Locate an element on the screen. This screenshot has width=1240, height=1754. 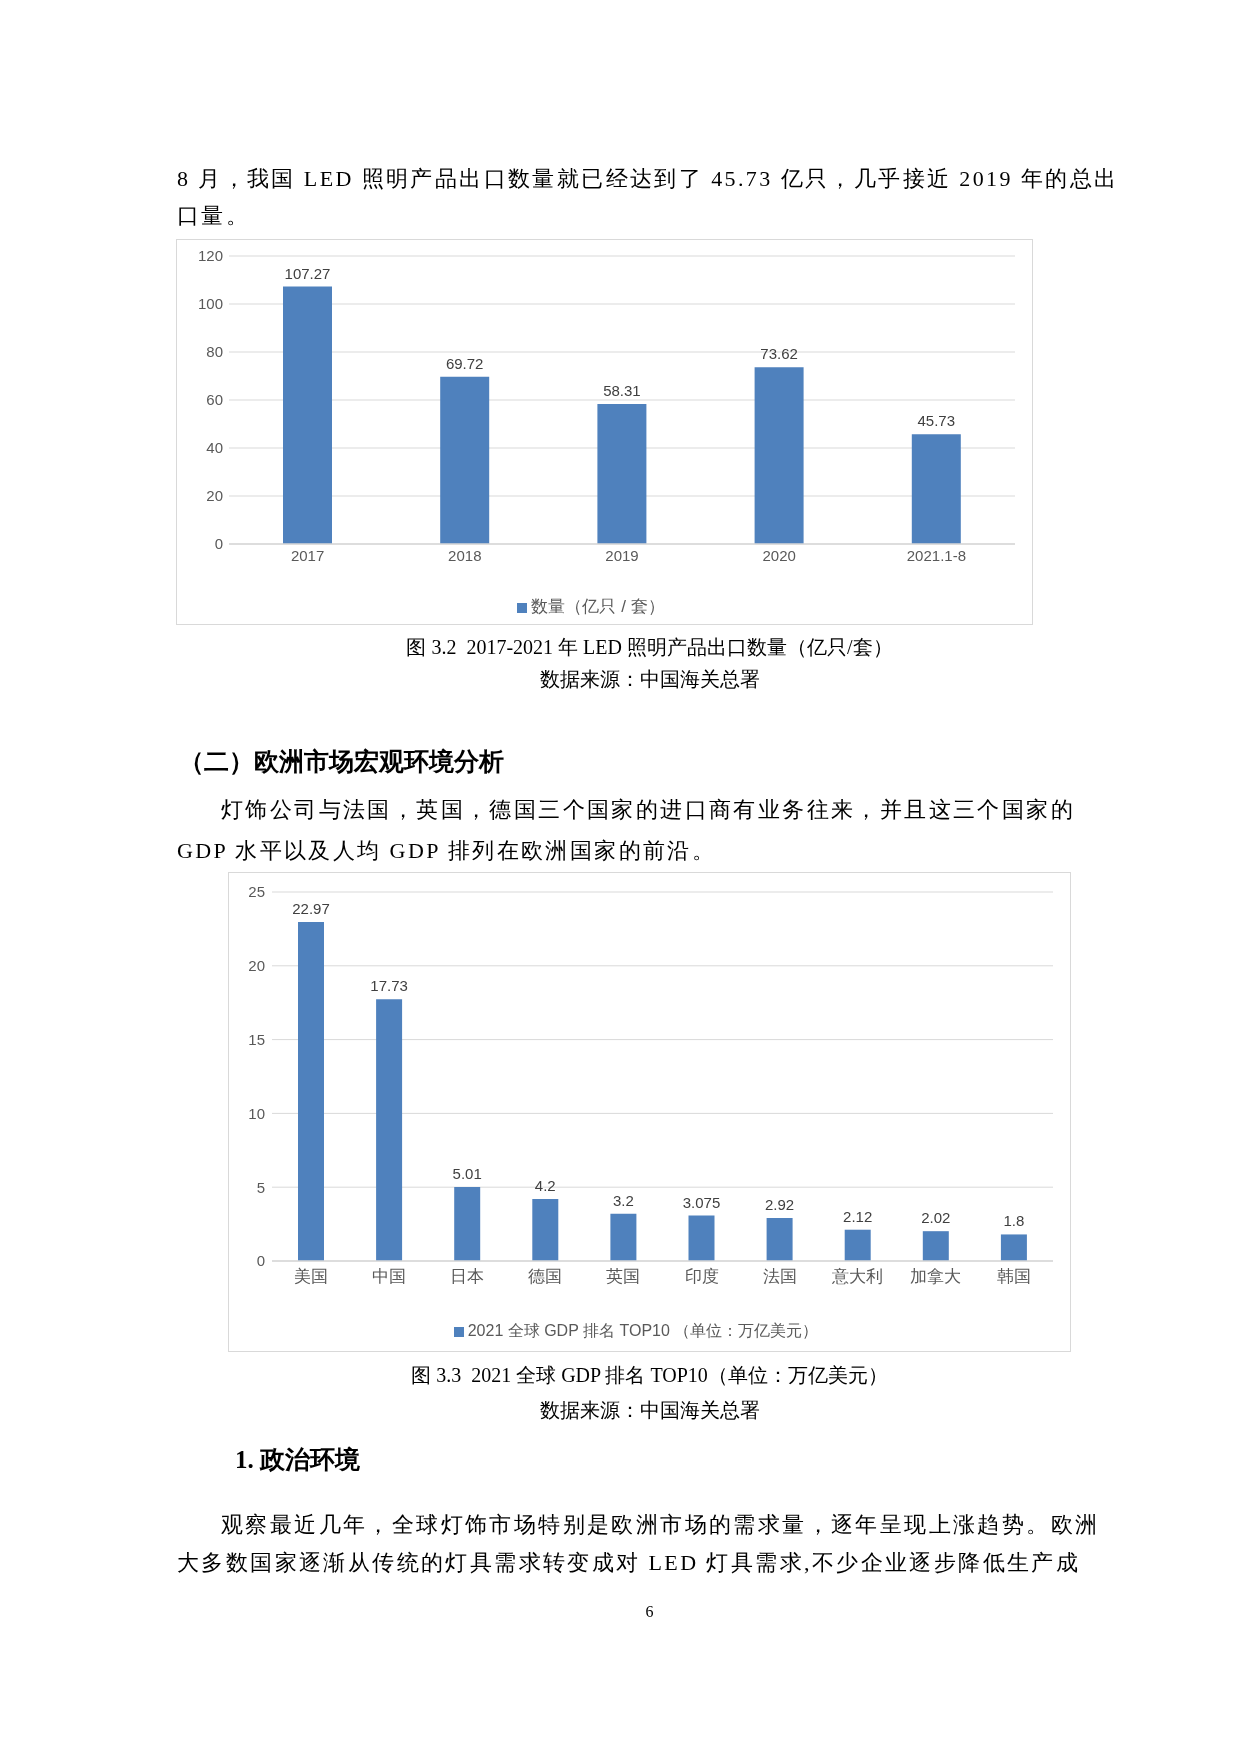
y-tick-label: 100 is located at coordinates (210, 304).